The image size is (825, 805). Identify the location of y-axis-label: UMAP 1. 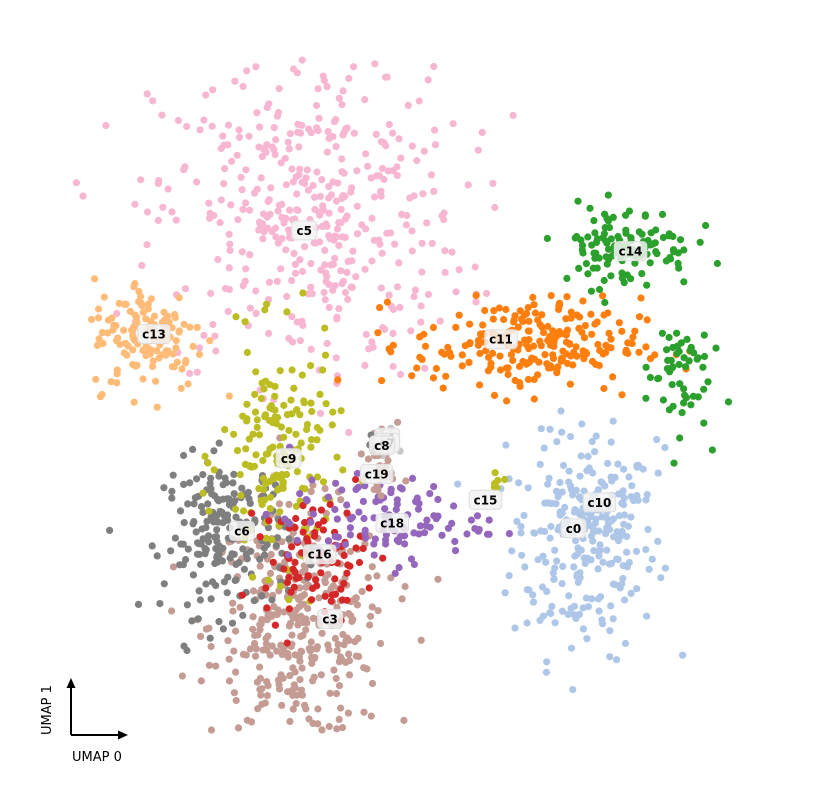
(47, 710).